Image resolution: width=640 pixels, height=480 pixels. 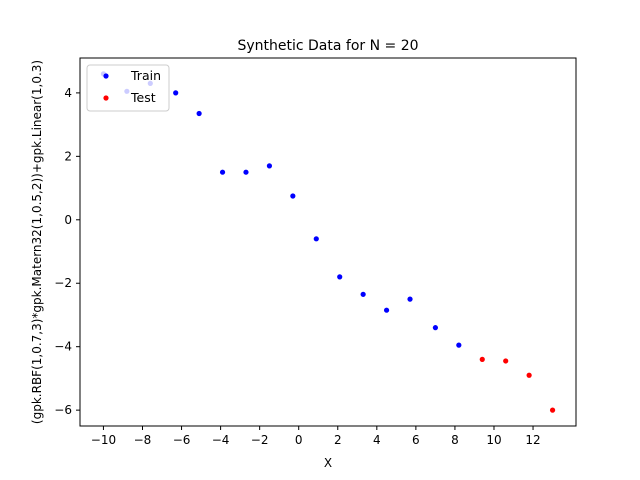 What do you see at coordinates (63, 283) in the screenshot?
I see `y-tick-label: −2` at bounding box center [63, 283].